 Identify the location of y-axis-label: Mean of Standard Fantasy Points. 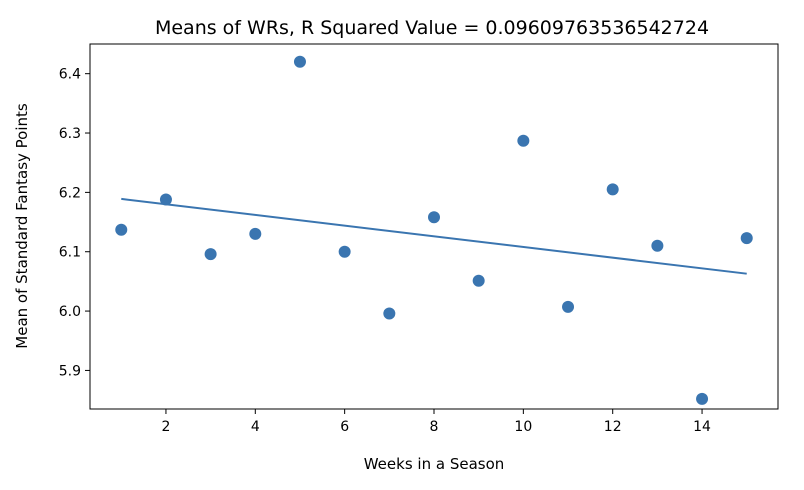
(22, 226).